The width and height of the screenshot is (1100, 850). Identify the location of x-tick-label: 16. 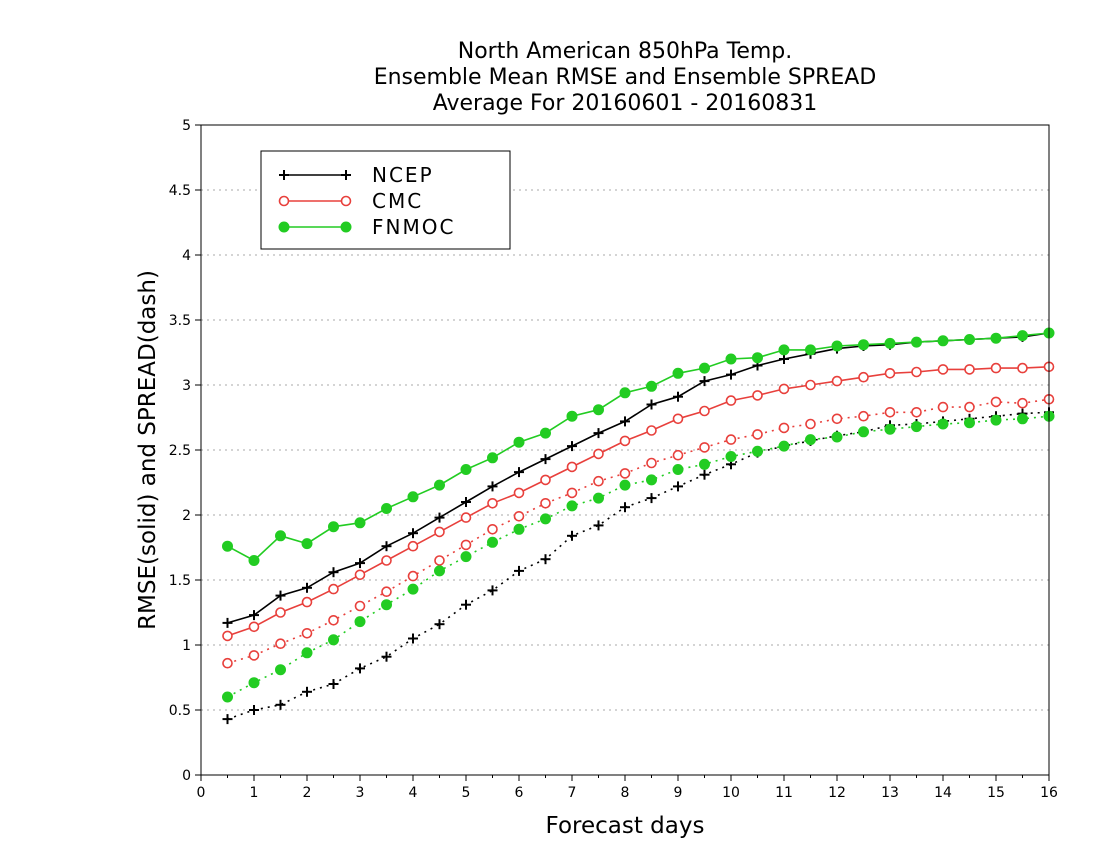
(1049, 793).